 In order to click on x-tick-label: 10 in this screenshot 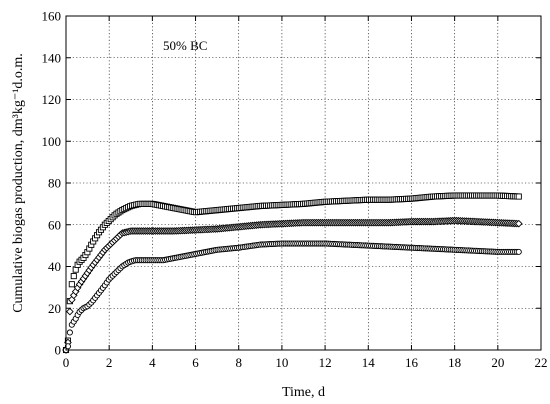, I will do `click(281, 362)`.